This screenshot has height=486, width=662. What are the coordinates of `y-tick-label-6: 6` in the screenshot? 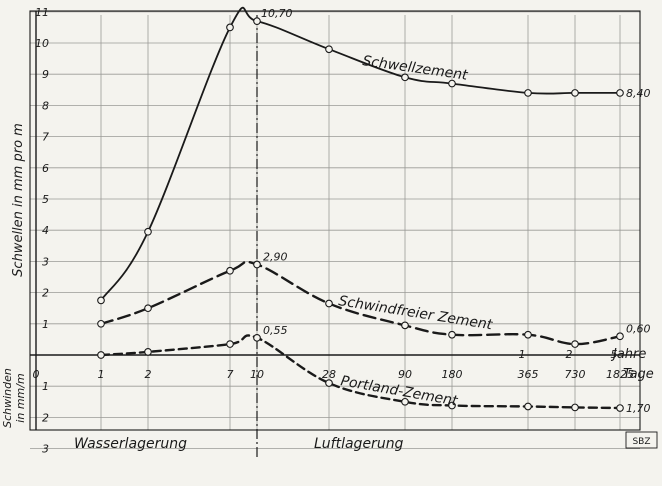 It's located at (45, 168).